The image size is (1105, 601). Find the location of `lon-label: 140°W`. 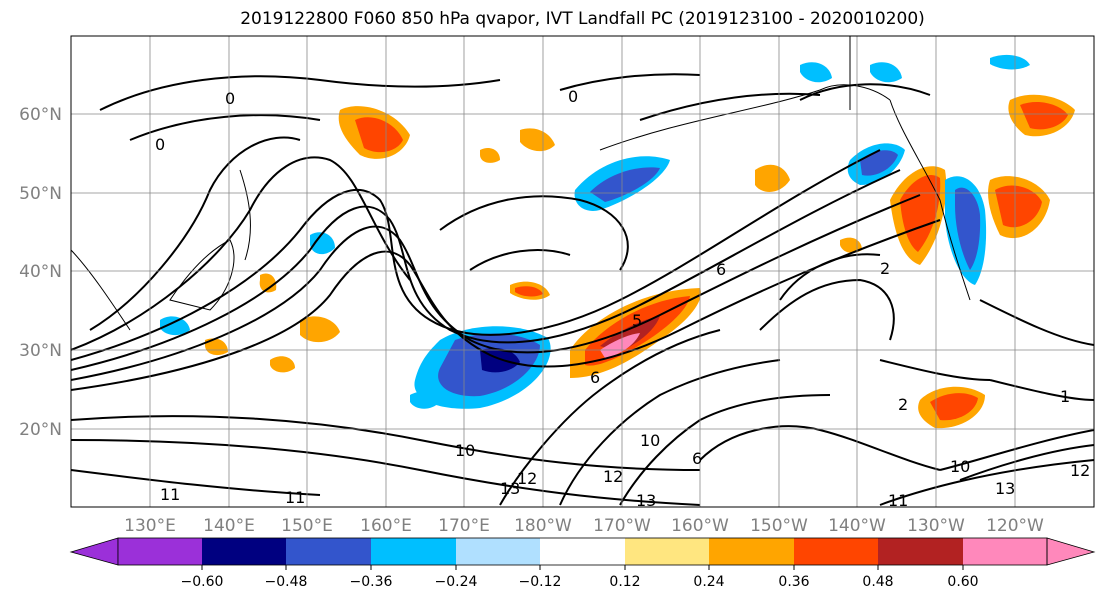

lon-label: 140°W is located at coordinates (857, 526).